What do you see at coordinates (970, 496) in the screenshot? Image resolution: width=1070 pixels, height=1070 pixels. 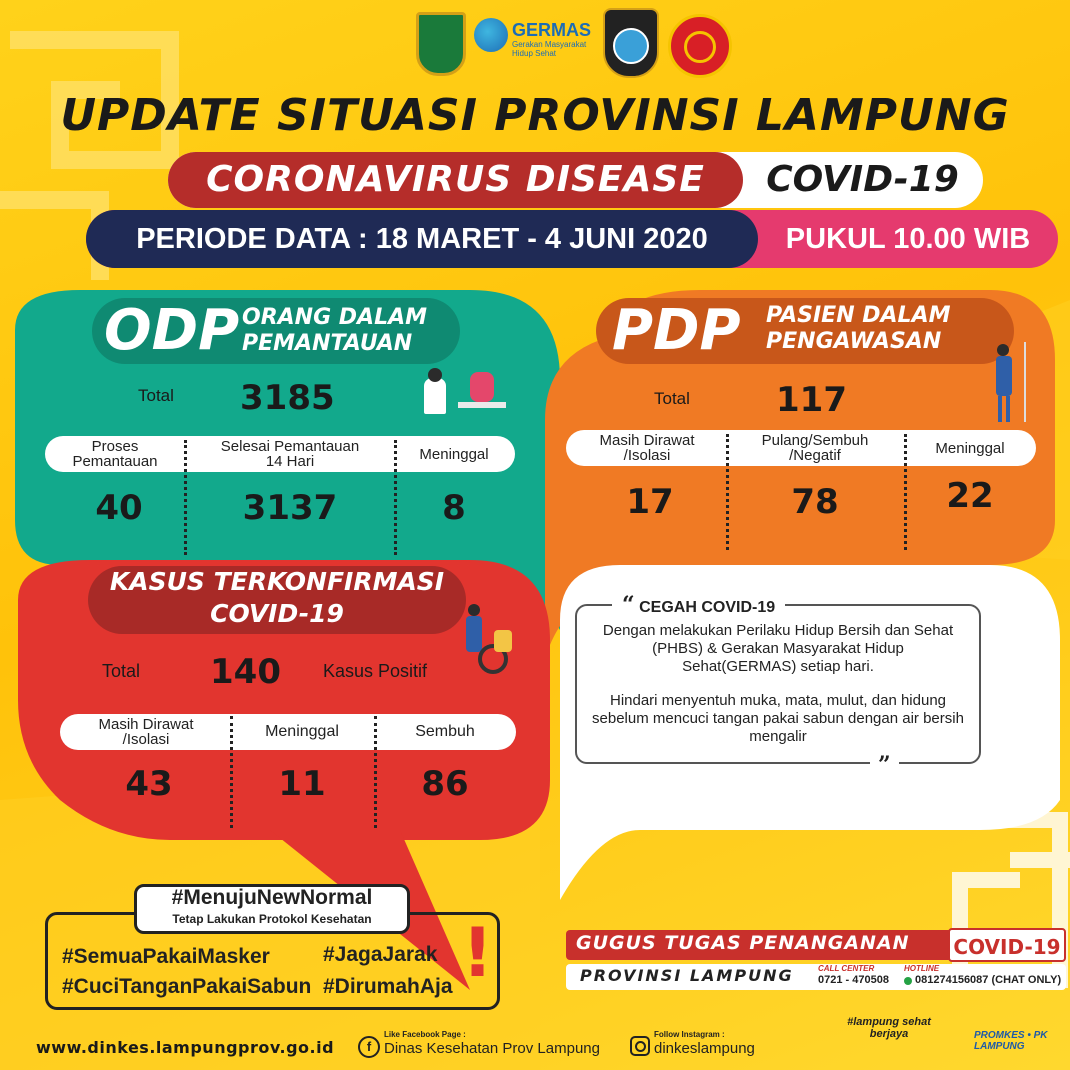 I see `pdp-value-3: 22` at bounding box center [970, 496].